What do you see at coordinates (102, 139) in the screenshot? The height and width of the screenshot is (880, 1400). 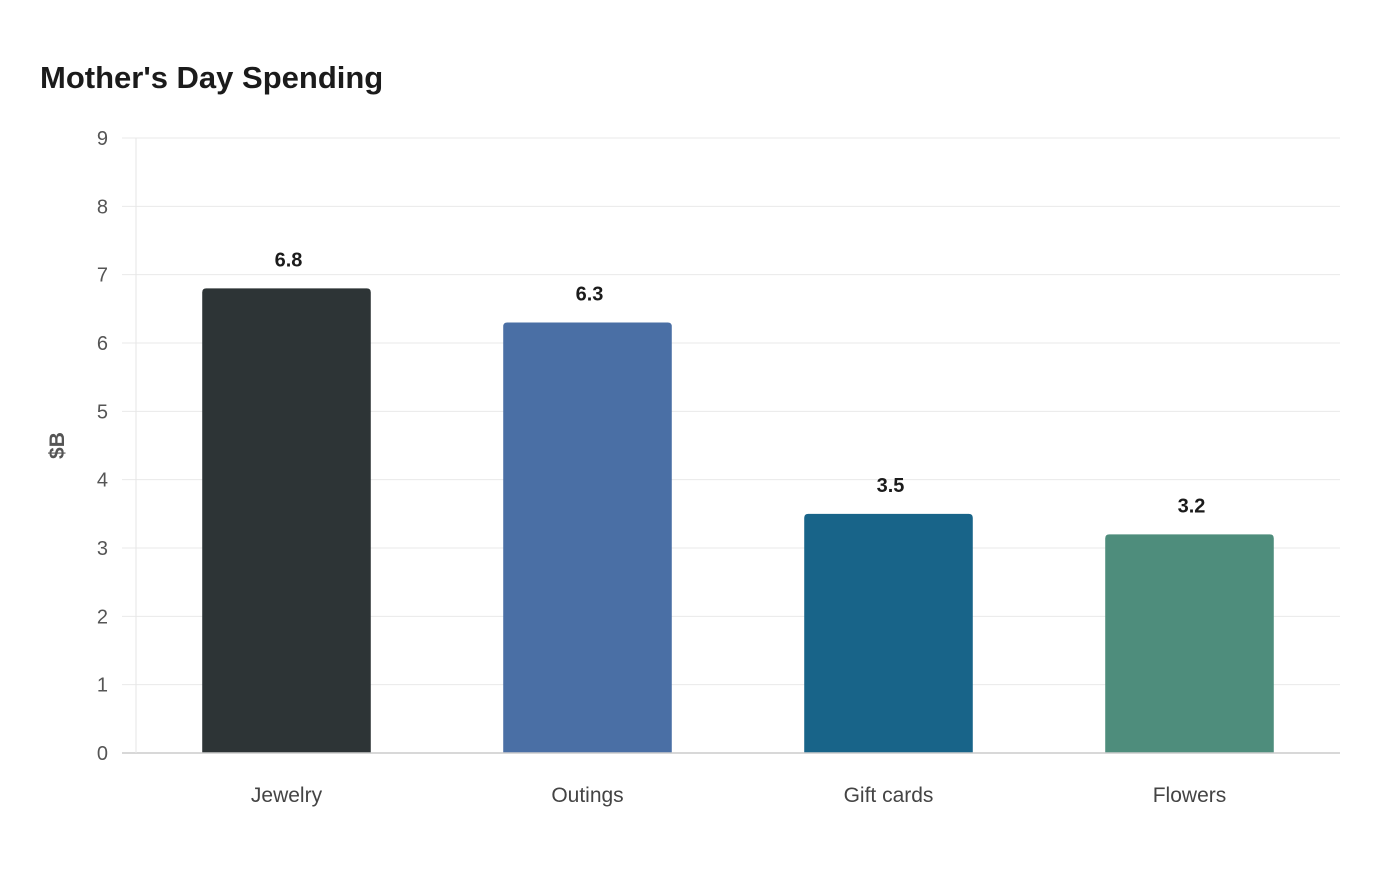 I see `y-tick-label: 9` at bounding box center [102, 139].